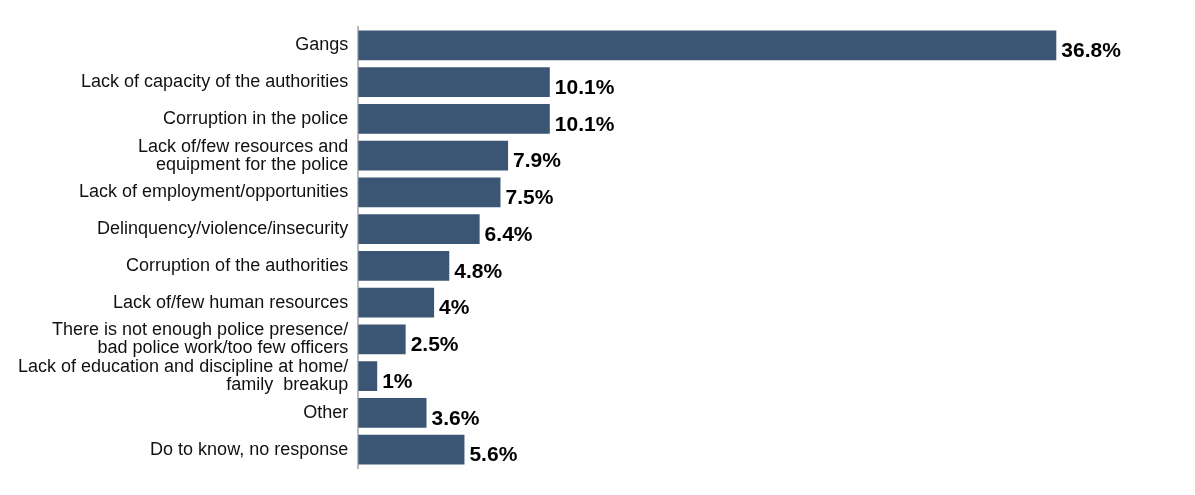 The image size is (1195, 495). What do you see at coordinates (256, 117) in the screenshot?
I see `y-tick-label: Corruption in the police` at bounding box center [256, 117].